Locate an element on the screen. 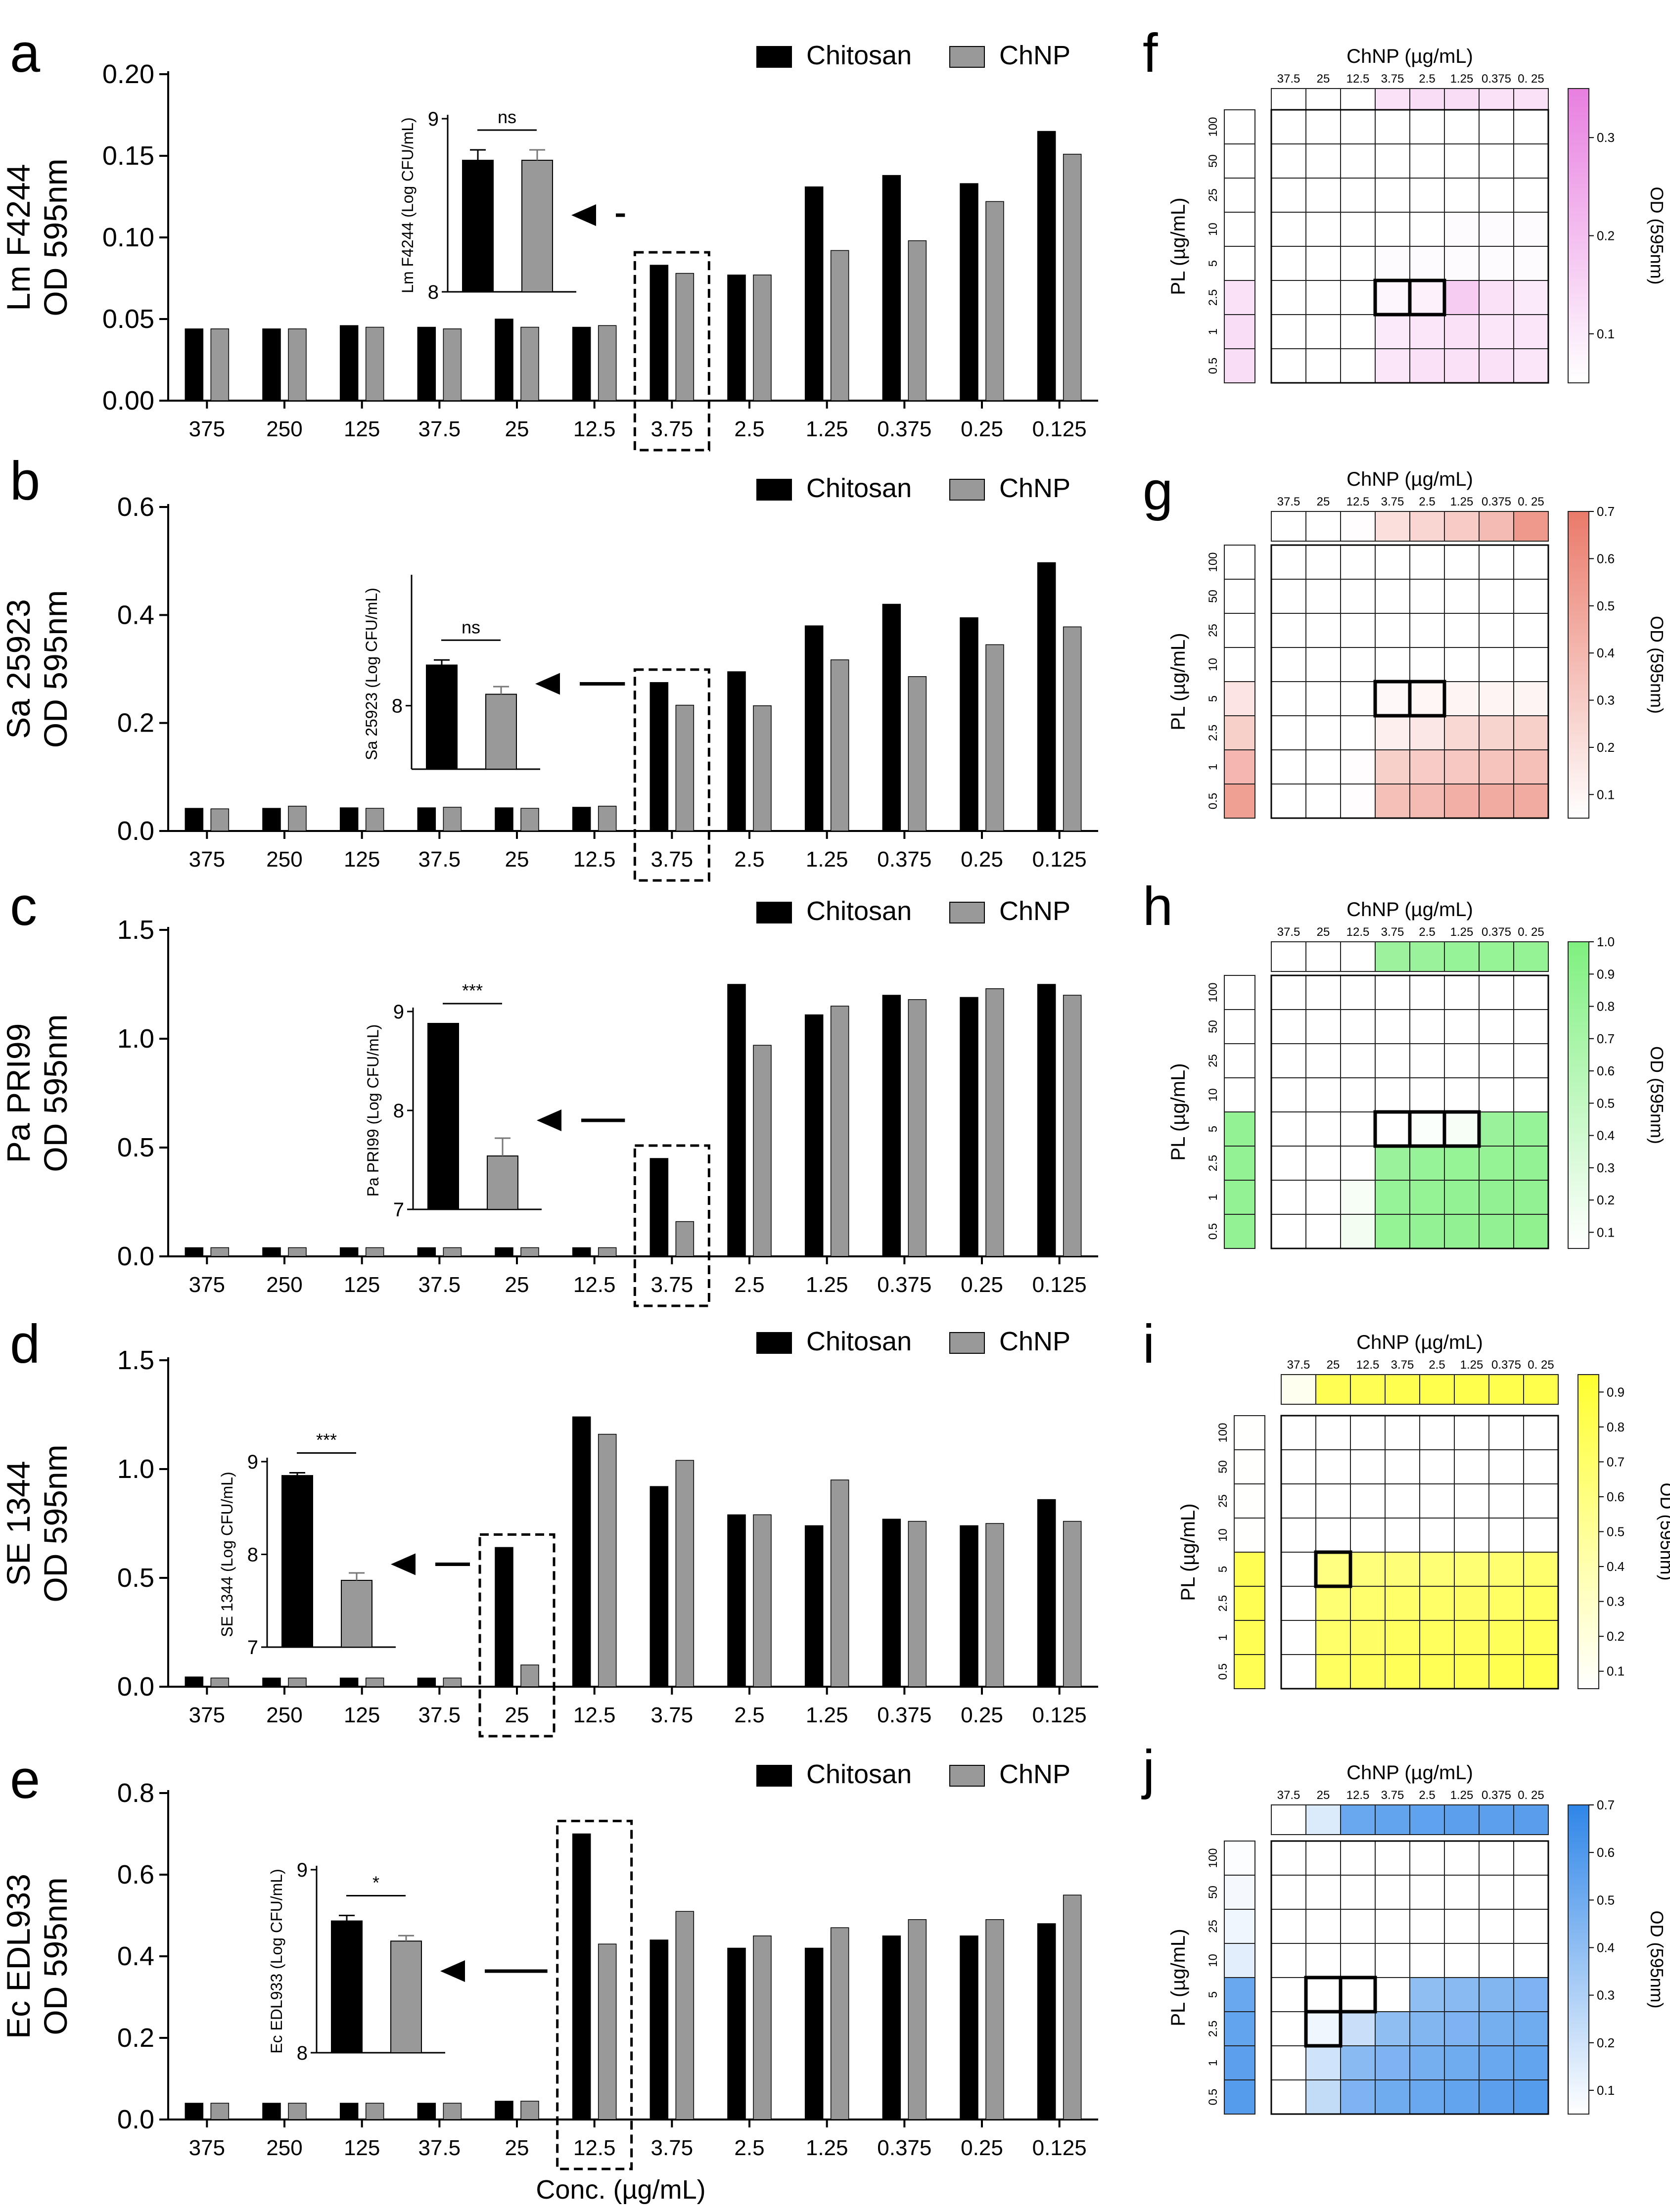 This screenshot has height=2212, width=1670. colorbar-title: OD (595nm) is located at coordinates (1664, 1531).